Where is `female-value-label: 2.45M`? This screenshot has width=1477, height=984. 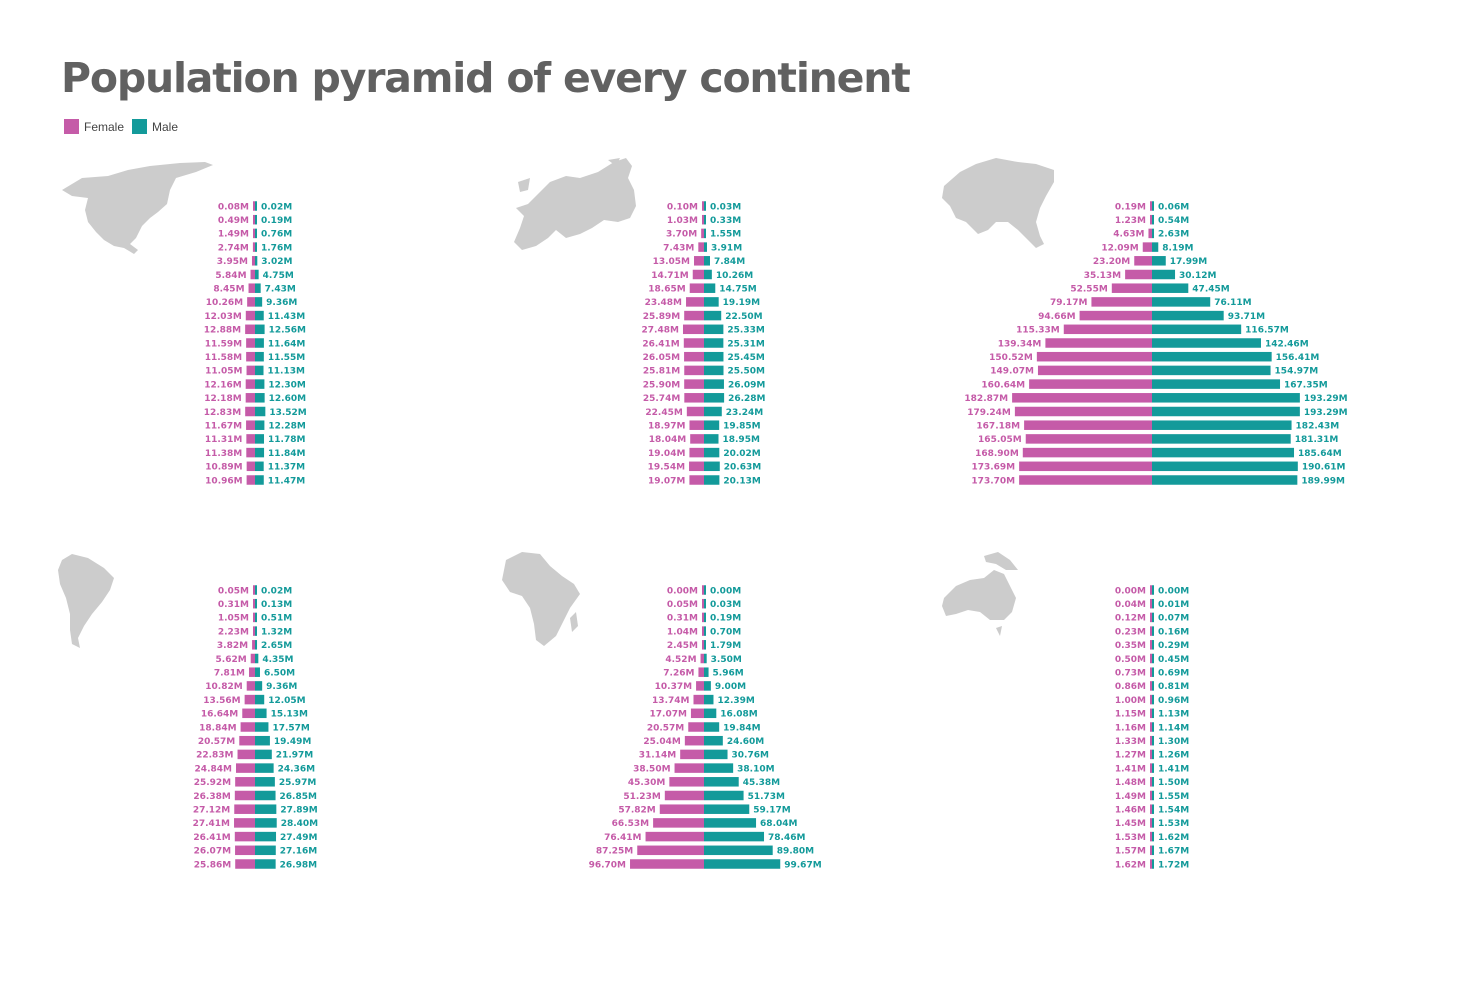
female-value-label: 2.45M is located at coordinates (682, 646).